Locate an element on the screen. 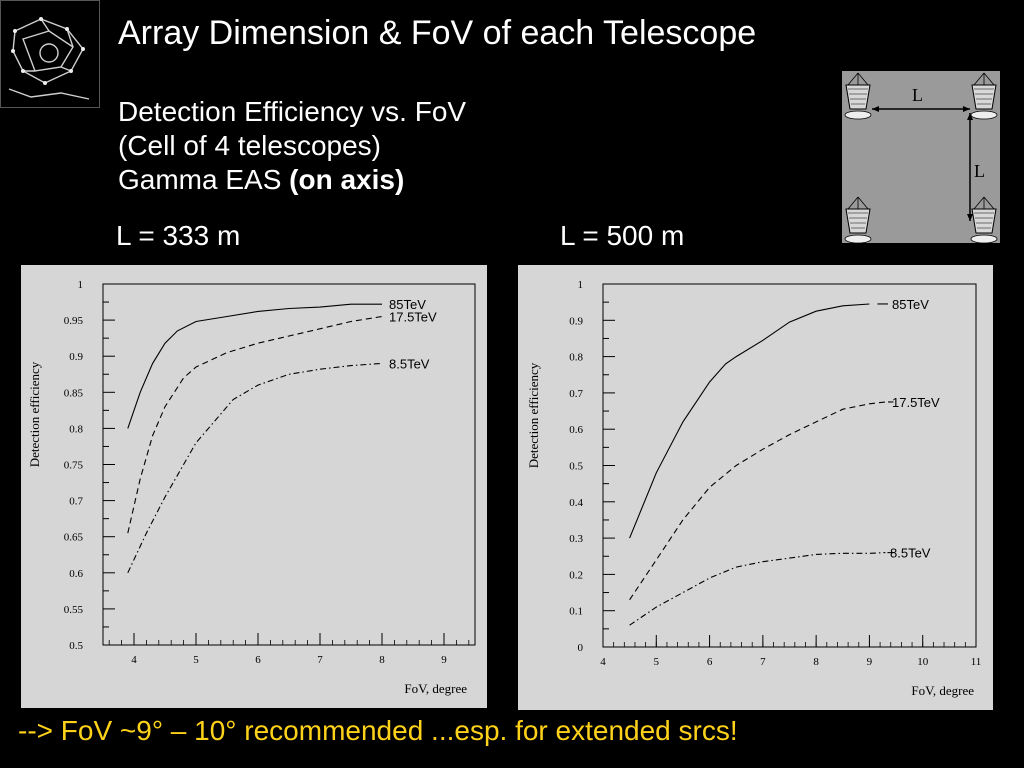  subtitle-line-1: Detection Efficiency vs. FoV is located at coordinates (292, 111).